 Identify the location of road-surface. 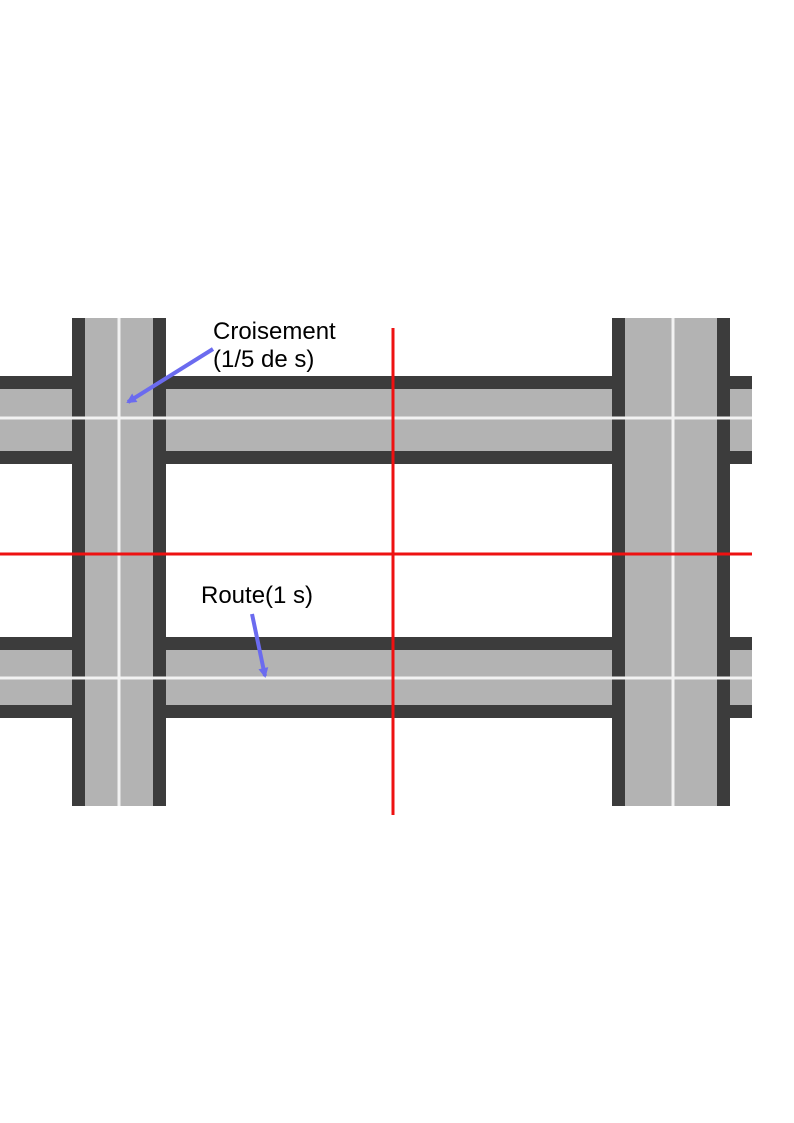
(671, 562).